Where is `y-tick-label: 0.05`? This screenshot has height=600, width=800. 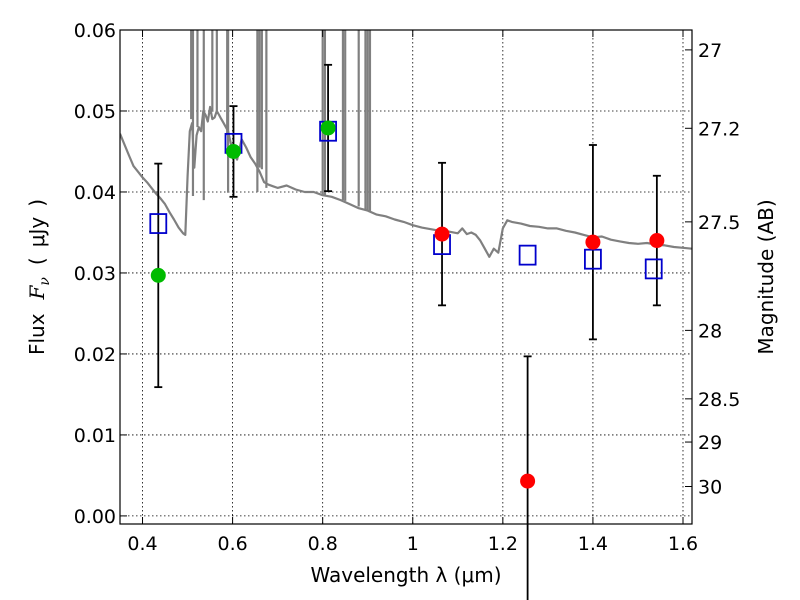
y-tick-label: 0.05 is located at coordinates (95, 112).